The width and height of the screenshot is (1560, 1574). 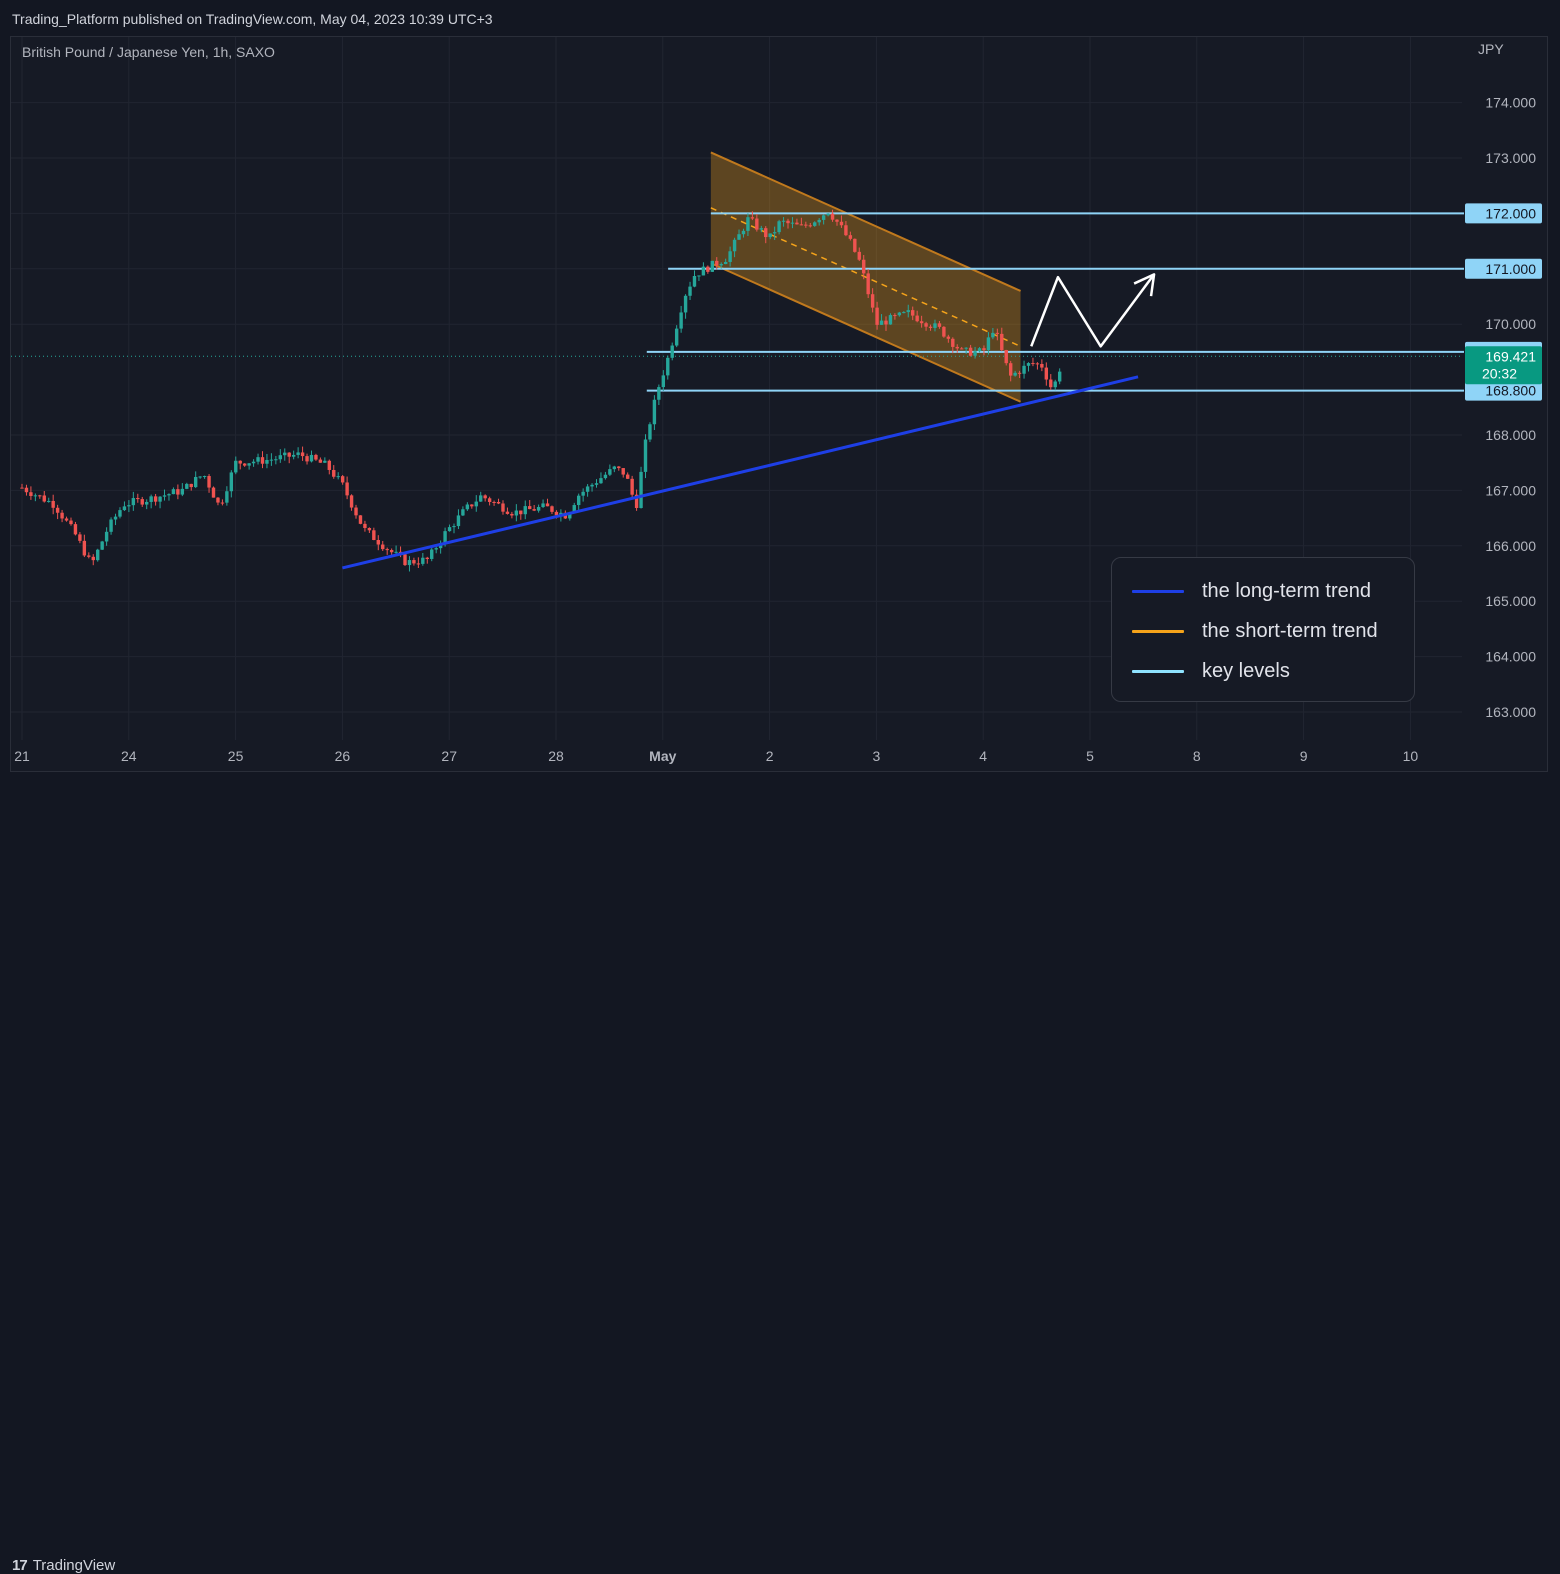 What do you see at coordinates (129, 756) in the screenshot?
I see `x-tick-label: 24` at bounding box center [129, 756].